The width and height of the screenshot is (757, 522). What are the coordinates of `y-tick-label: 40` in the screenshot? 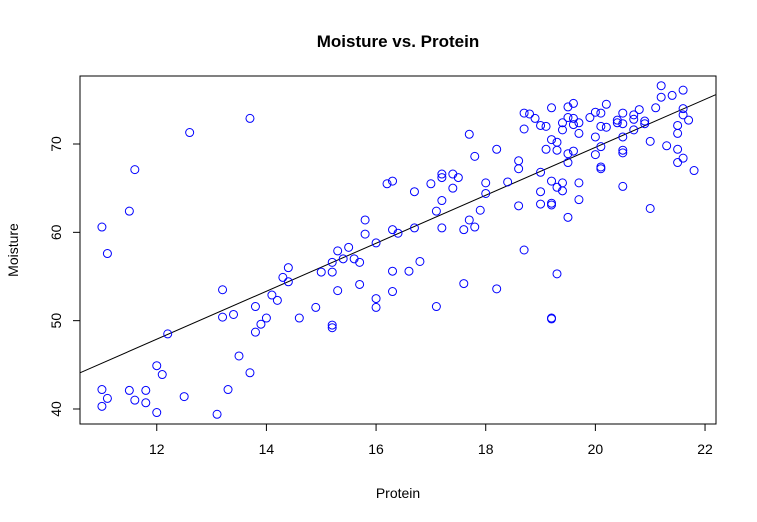 It's located at (56, 409).